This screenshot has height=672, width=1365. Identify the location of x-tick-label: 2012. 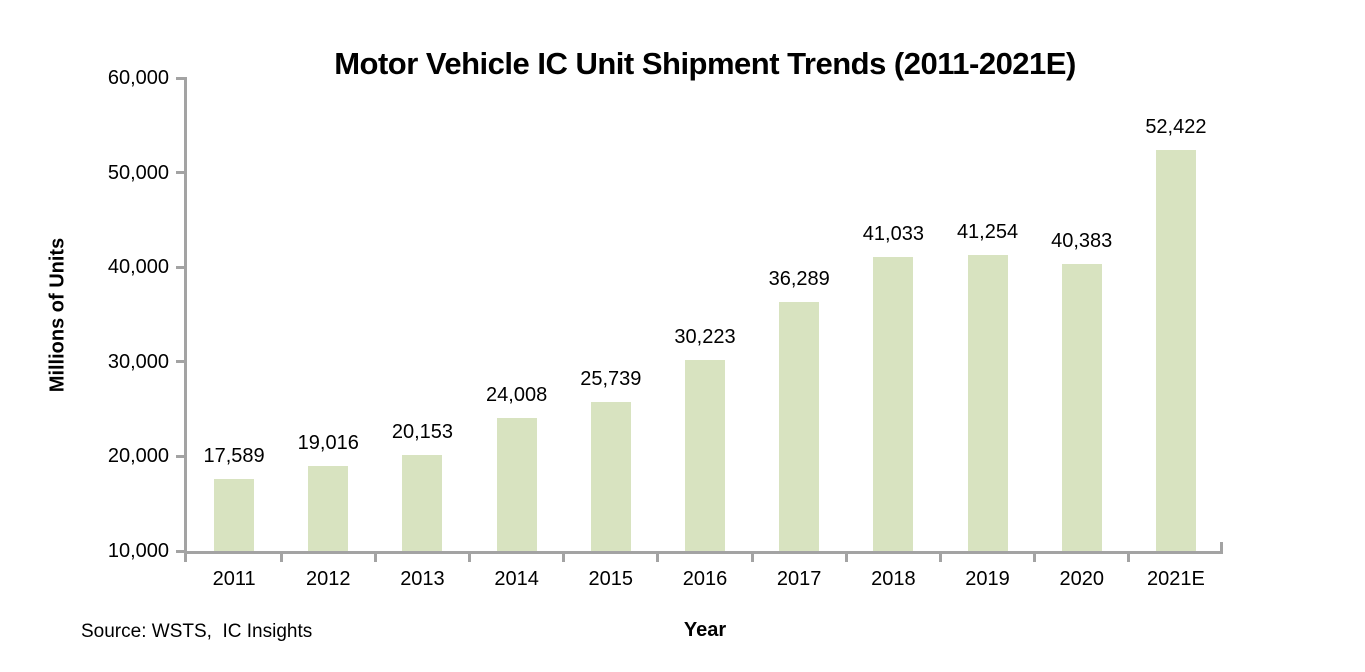
(328, 579).